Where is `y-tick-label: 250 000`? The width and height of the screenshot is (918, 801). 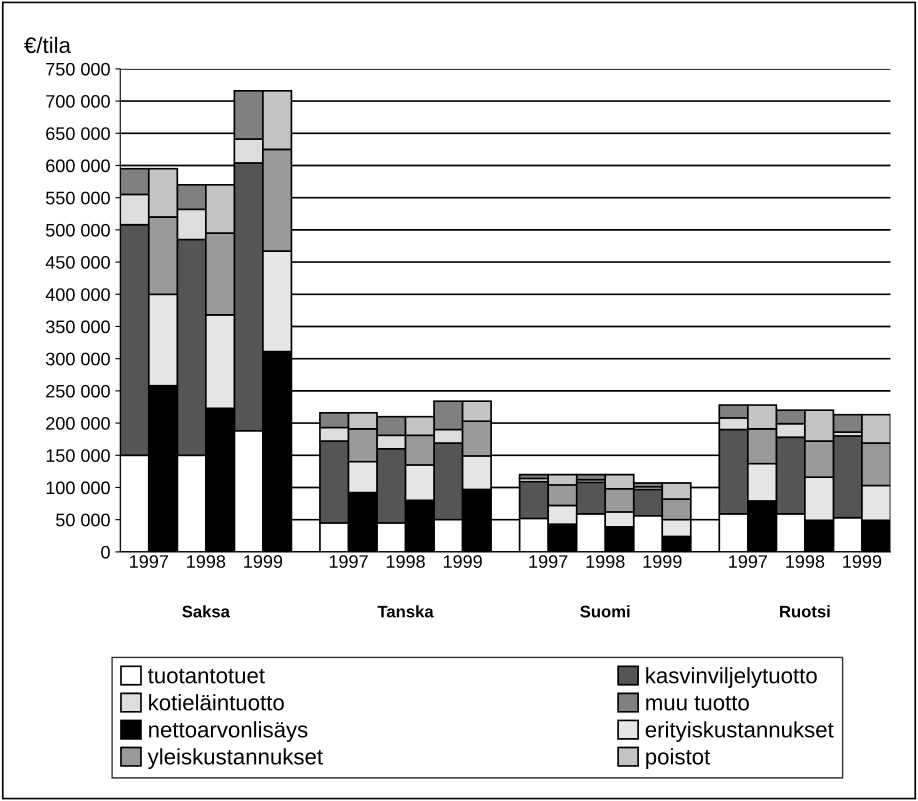
y-tick-label: 250 000 is located at coordinates (78, 391).